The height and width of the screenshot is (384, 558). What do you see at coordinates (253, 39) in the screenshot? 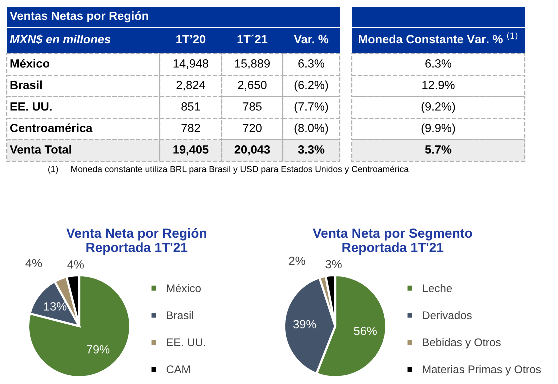
I see `text: 1T´21` at bounding box center [253, 39].